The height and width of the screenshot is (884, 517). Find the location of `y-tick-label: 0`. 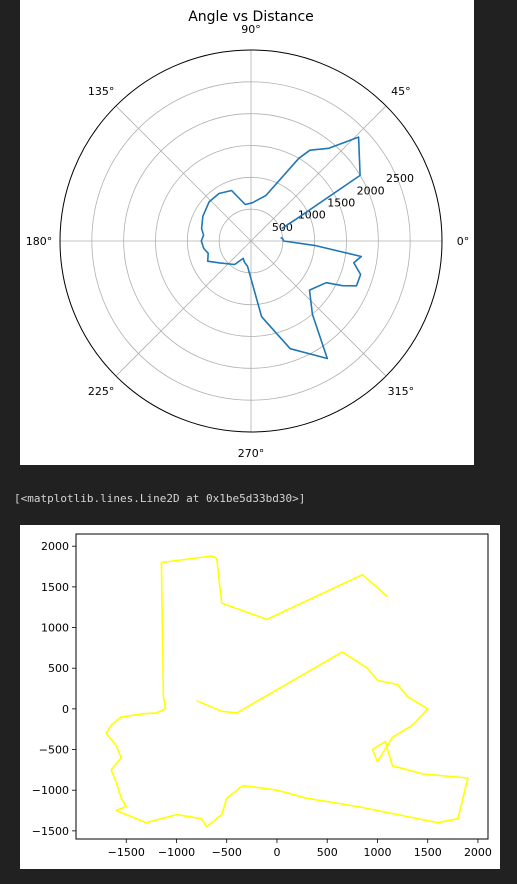

y-tick-label: 0 is located at coordinates (65, 709).